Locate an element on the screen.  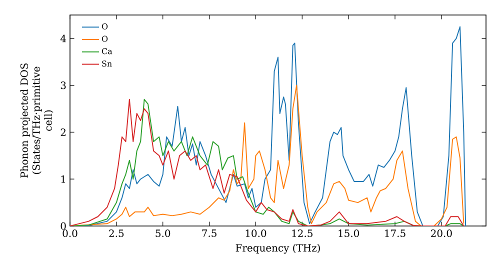
x-tick-label: 15.0 is located at coordinates (349, 234).